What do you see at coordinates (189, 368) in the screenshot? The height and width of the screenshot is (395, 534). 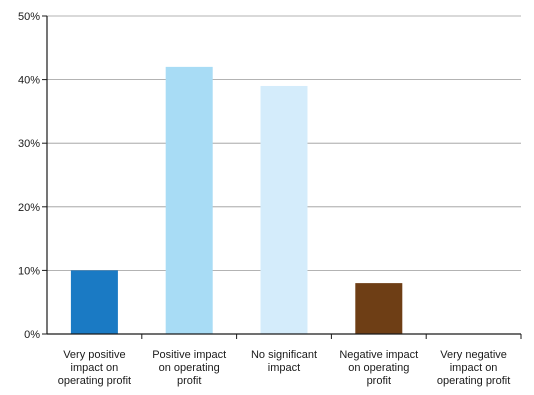 I see `x-tick-label: Positive impact on operating profit` at bounding box center [189, 368].